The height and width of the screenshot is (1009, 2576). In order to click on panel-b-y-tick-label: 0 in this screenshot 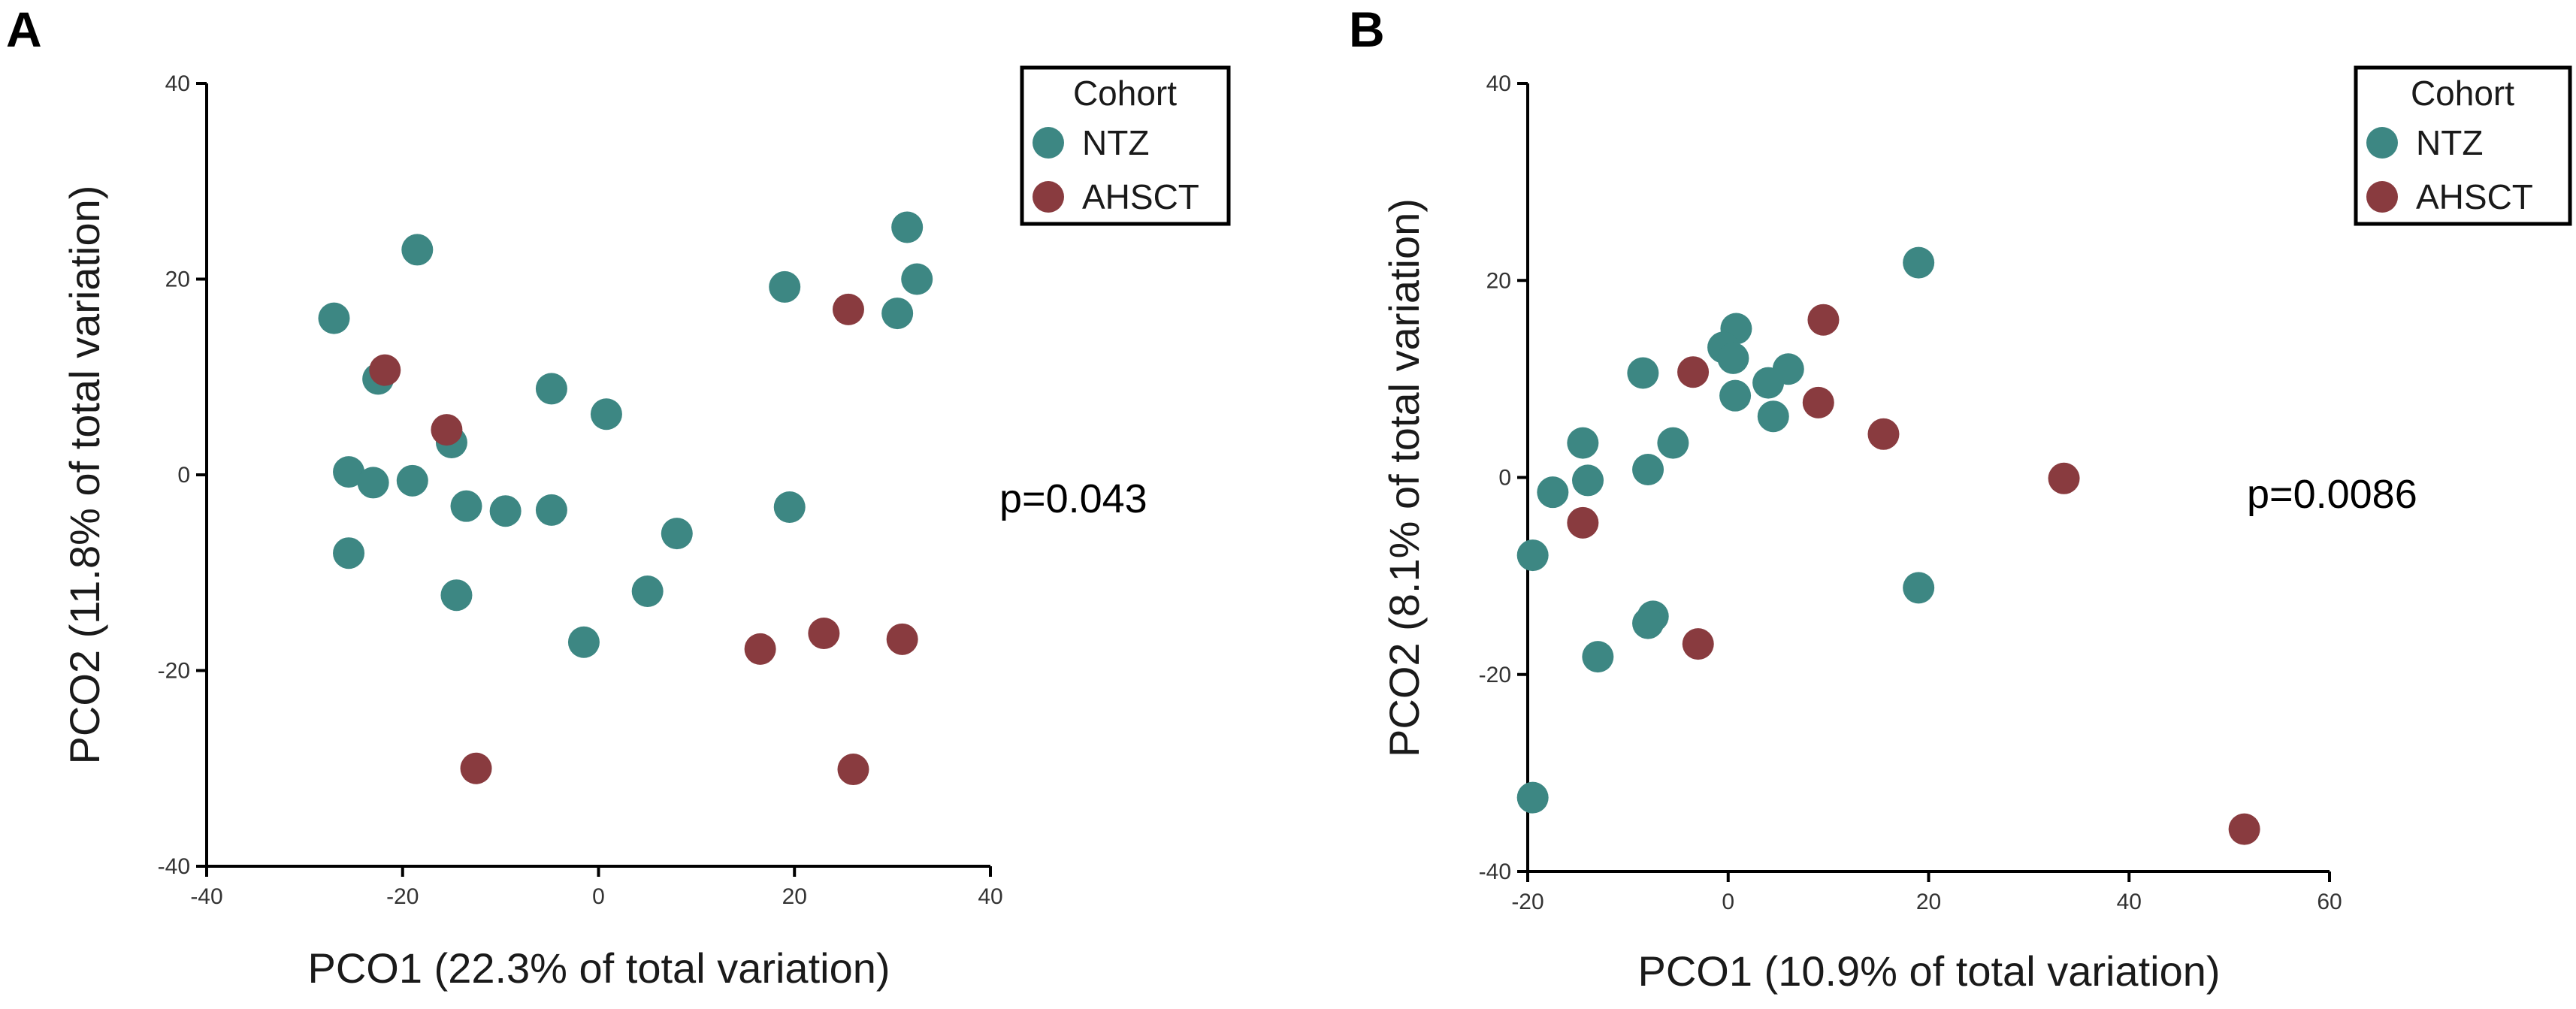, I will do `click(1505, 478)`.